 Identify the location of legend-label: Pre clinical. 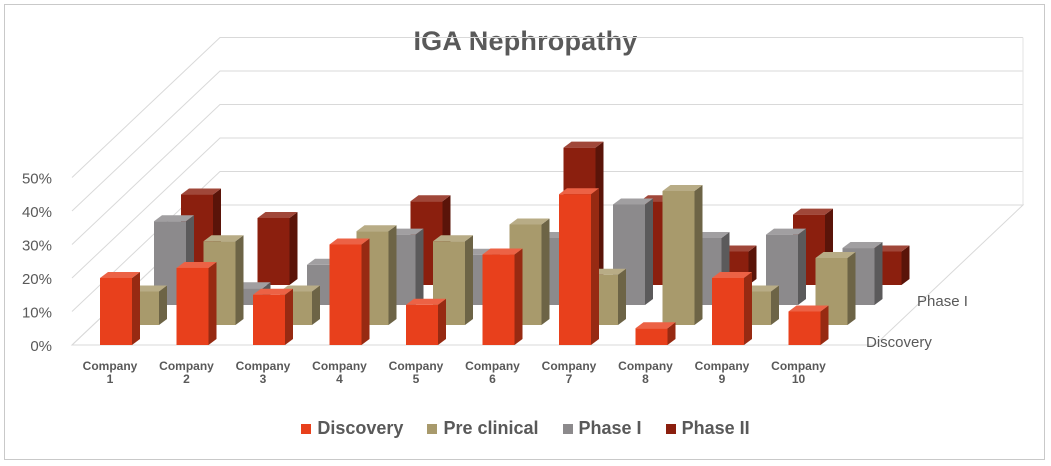
(491, 428).